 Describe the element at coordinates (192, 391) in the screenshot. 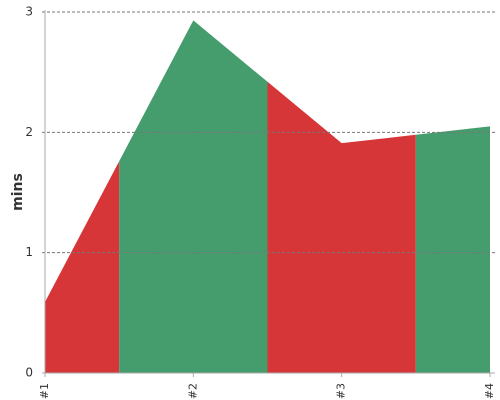

I see `x-tick-label: #2` at that location.